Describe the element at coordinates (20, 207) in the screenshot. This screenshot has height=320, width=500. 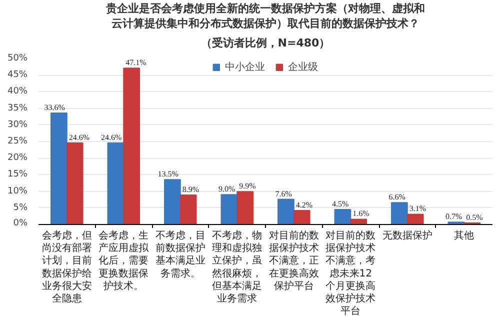
I see `y-tick-label: 5%` at that location.